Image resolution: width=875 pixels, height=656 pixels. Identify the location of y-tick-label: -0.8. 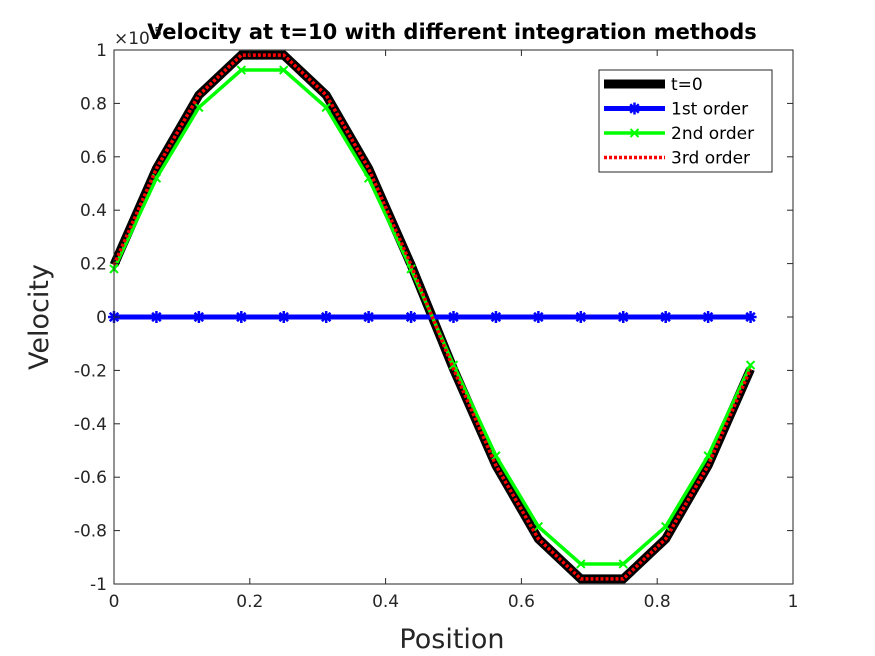
(90, 532).